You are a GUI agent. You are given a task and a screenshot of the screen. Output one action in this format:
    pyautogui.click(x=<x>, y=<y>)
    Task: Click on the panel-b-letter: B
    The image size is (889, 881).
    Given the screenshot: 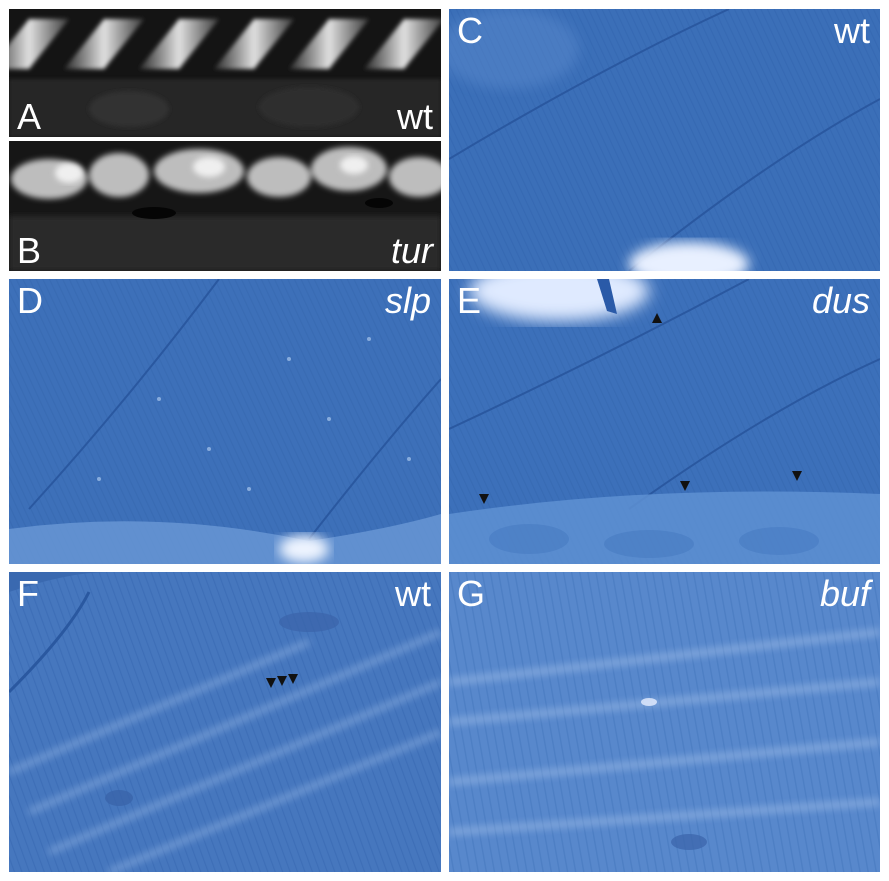 What is the action you would take?
    pyautogui.click(x=29, y=250)
    